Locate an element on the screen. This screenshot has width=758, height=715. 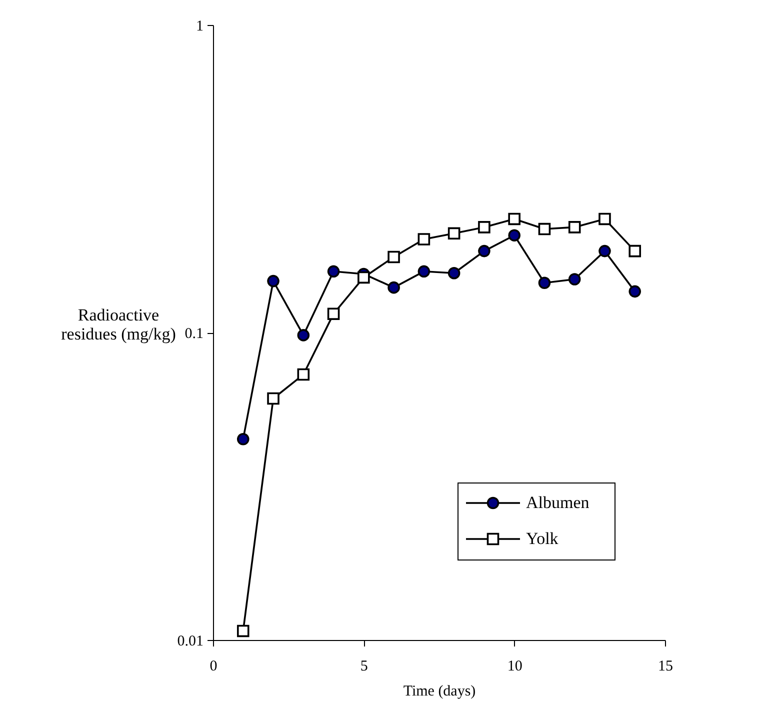
x-tick-label: 5 is located at coordinates (364, 666).